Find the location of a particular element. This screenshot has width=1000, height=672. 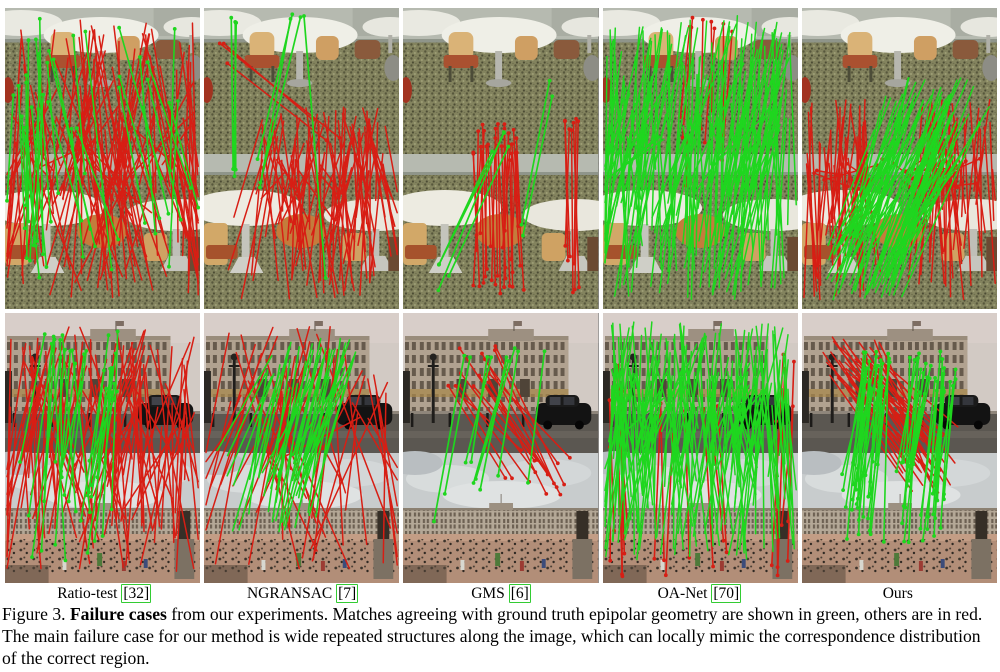

method-name: Ours is located at coordinates (897, 593).